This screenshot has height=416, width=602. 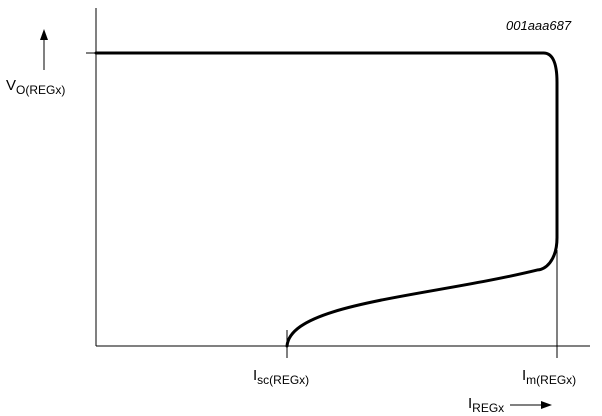 I want to click on x-tick-label-im: Im(REGx), so click(x=549, y=377).